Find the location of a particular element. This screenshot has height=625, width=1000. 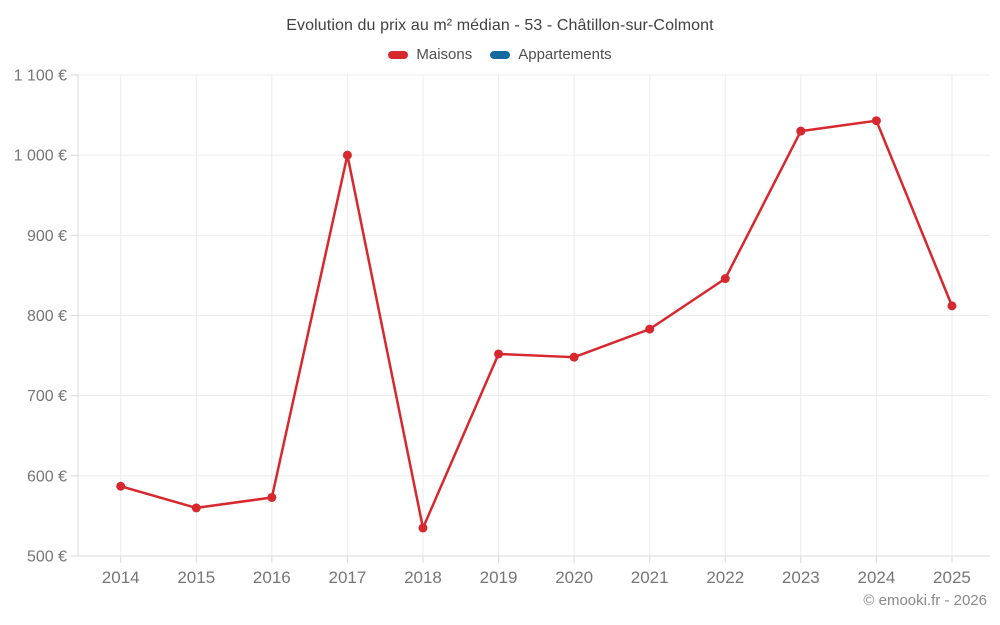

legend-swatch-appartements-icon is located at coordinates (500, 54).